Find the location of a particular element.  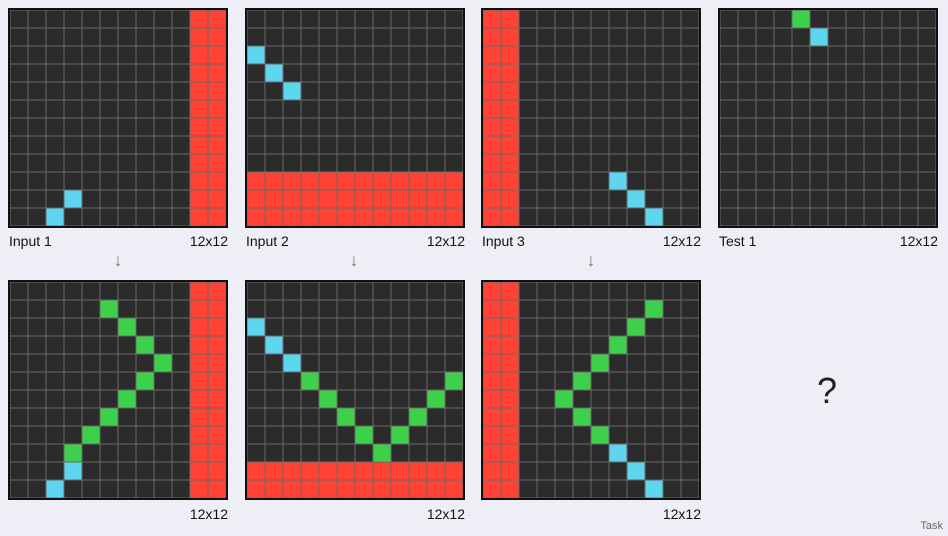

output-size-3: 12x12 is located at coordinates (681, 514).